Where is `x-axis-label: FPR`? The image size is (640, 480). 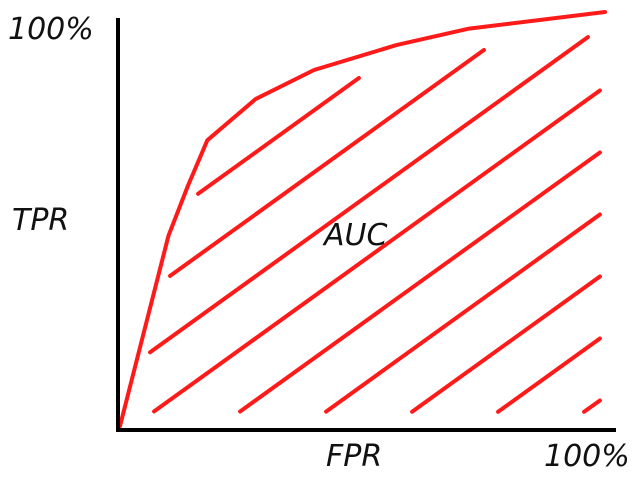
x-axis-label: FPR is located at coordinates (354, 456).